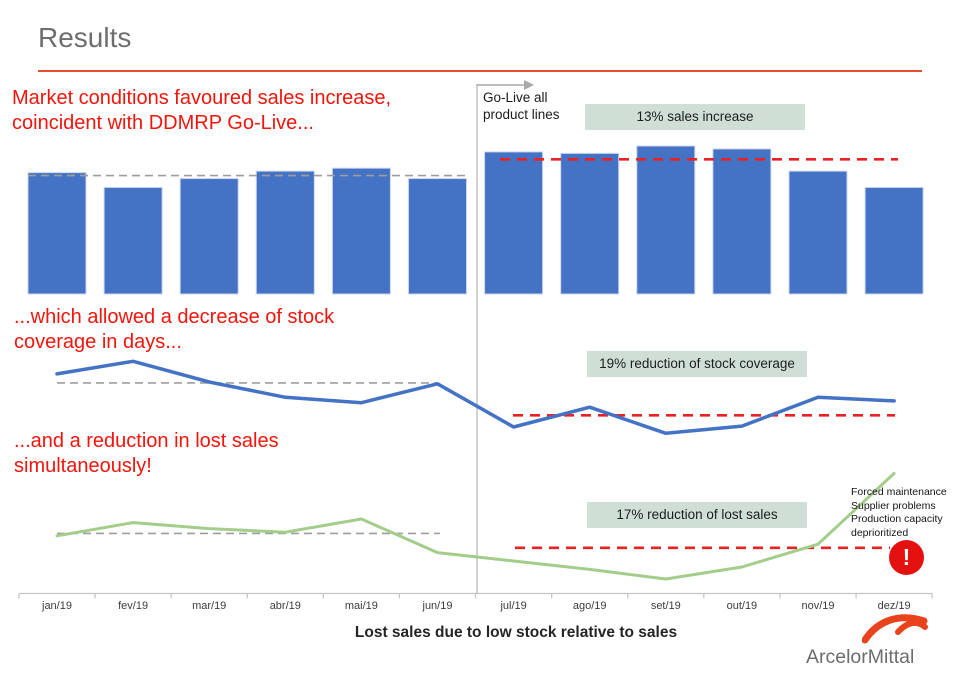  I want to click on page-title: Results, so click(85, 37).